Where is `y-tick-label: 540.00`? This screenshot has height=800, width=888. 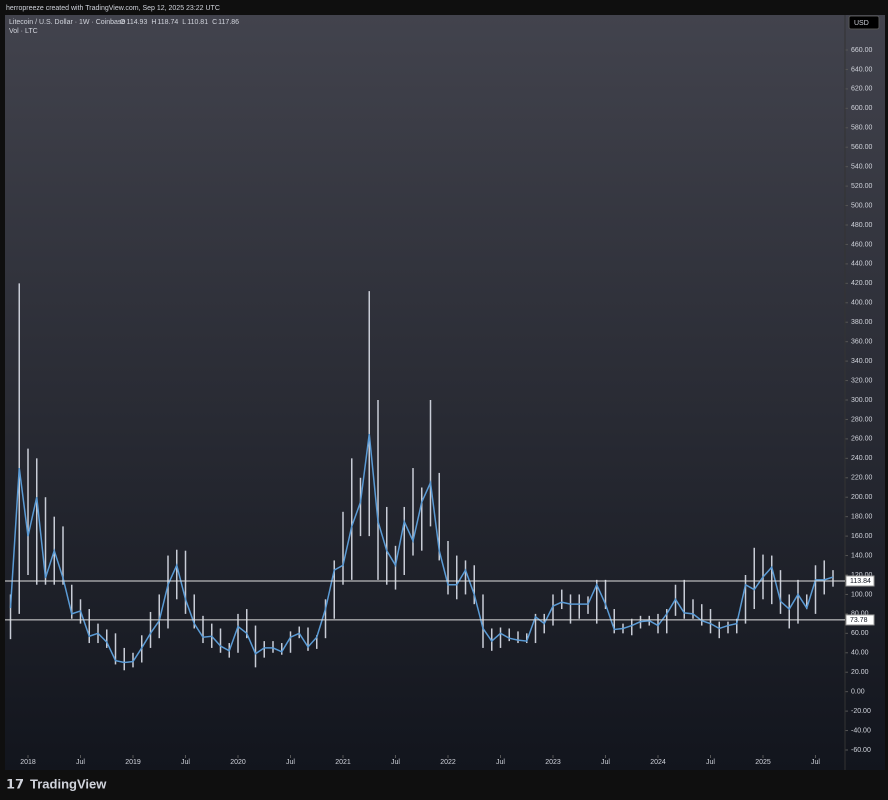
y-tick-label: 540.00 is located at coordinates (862, 167).